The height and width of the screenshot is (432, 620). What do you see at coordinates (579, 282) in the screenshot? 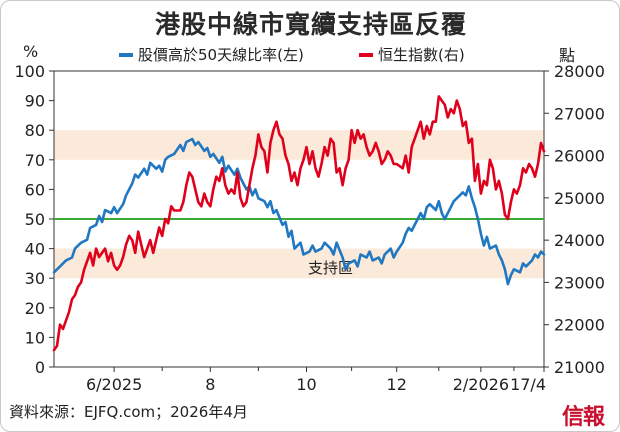
I see `right-tick-label: 23000` at bounding box center [579, 282].